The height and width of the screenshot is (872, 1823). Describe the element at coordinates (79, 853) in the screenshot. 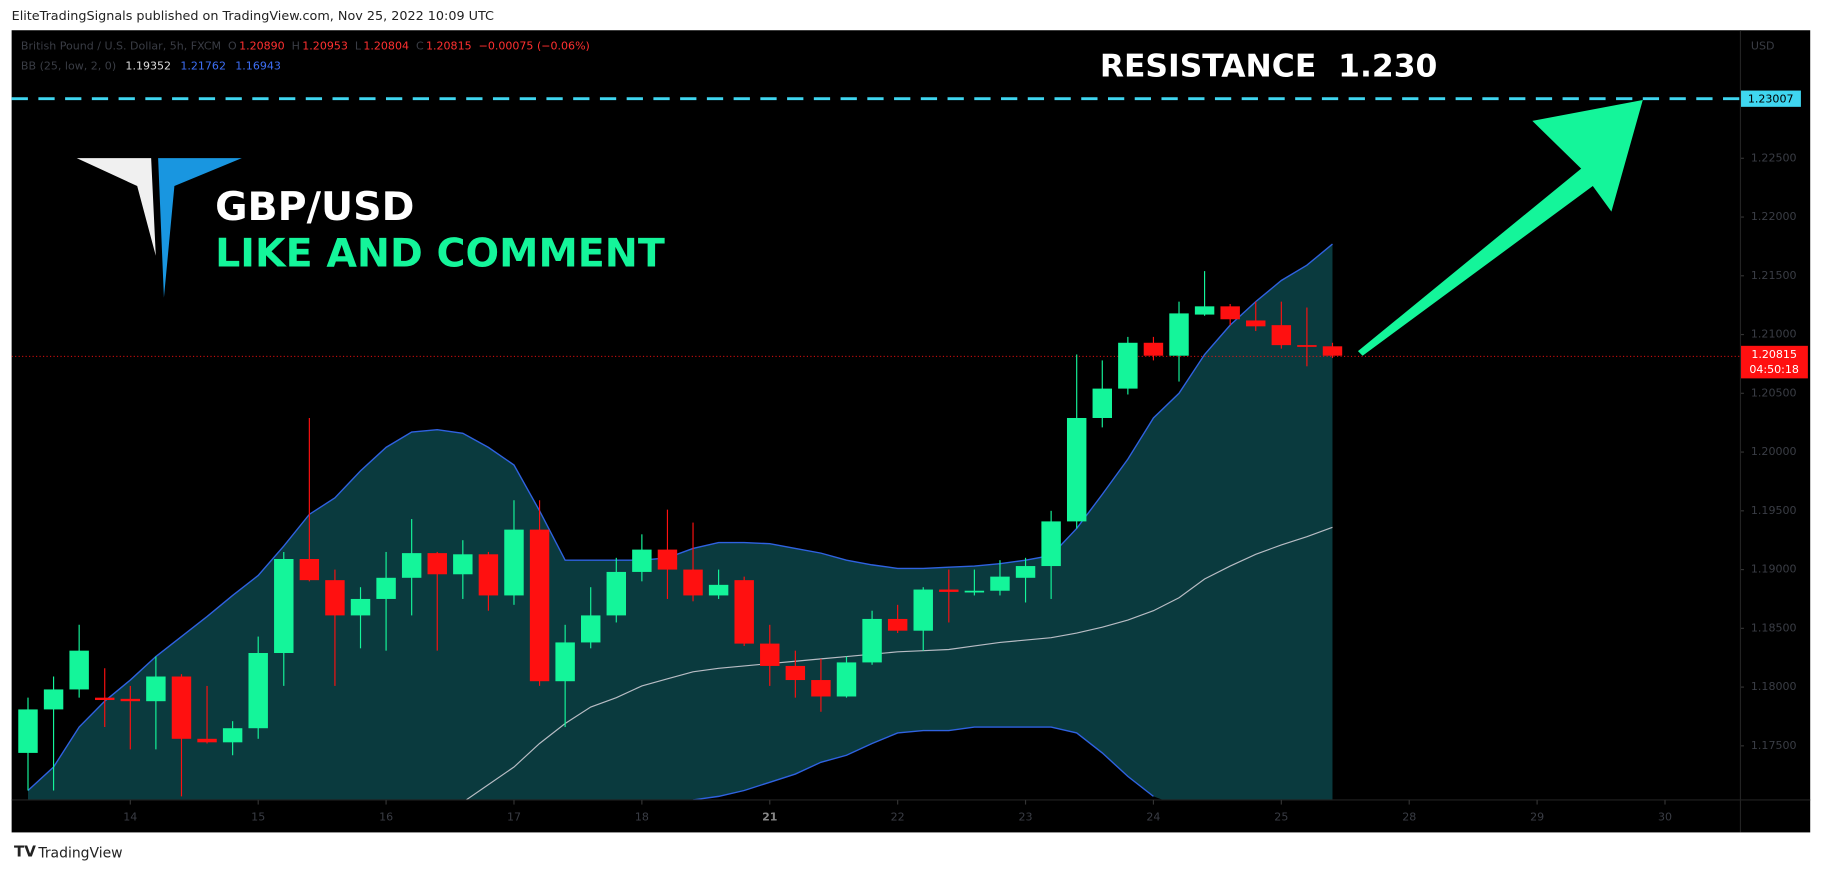

I see `footer-brand: TradingView` at that location.